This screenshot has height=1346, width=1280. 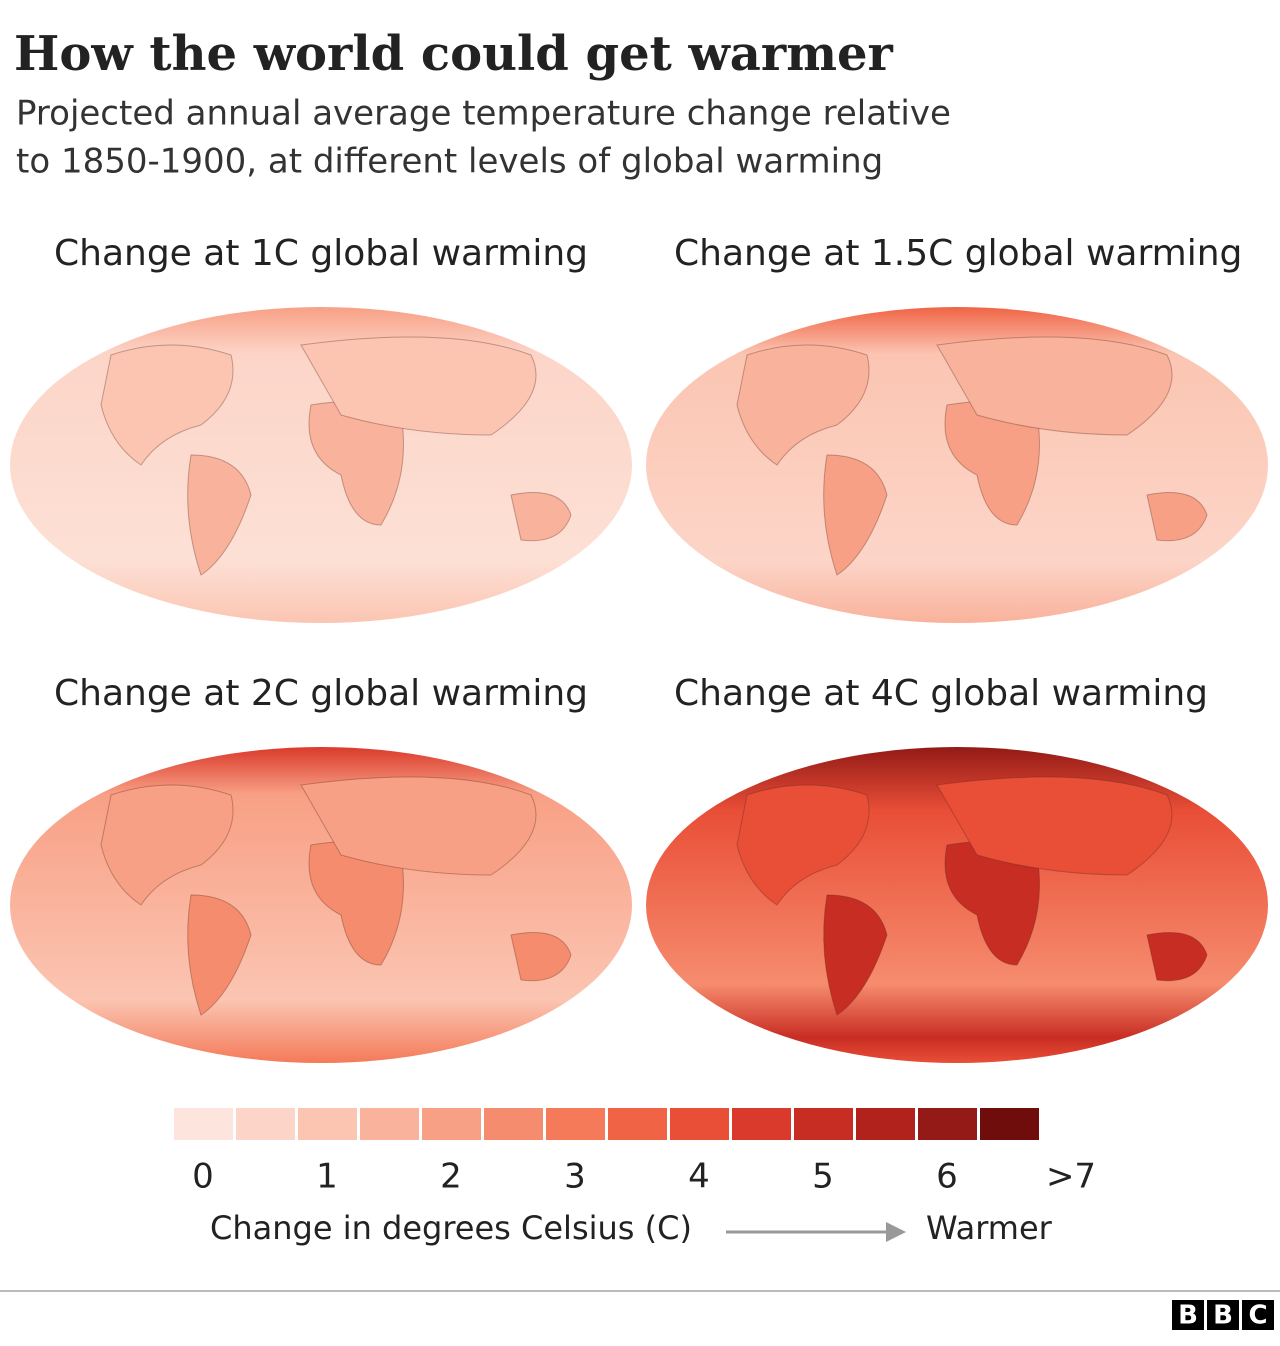 What do you see at coordinates (823, 1177) in the screenshot?
I see `legend-tick-label: 5` at bounding box center [823, 1177].